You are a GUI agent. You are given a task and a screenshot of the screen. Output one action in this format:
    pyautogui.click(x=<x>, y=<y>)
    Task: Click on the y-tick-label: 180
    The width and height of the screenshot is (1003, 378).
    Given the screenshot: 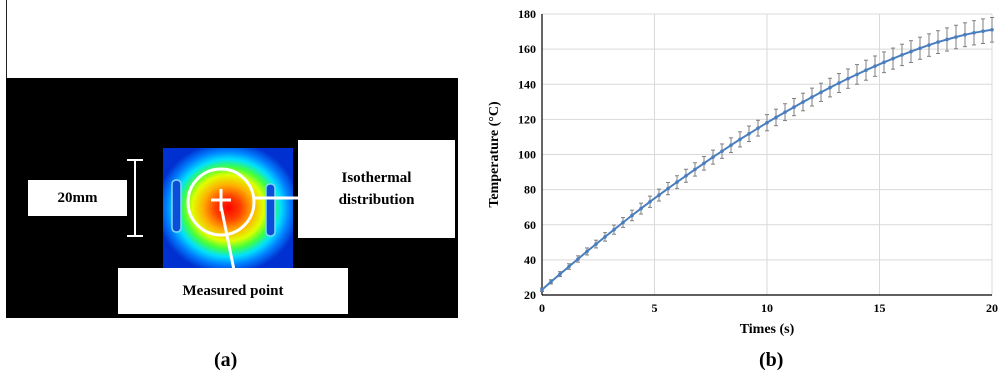 What is the action you would take?
    pyautogui.click(x=527, y=14)
    